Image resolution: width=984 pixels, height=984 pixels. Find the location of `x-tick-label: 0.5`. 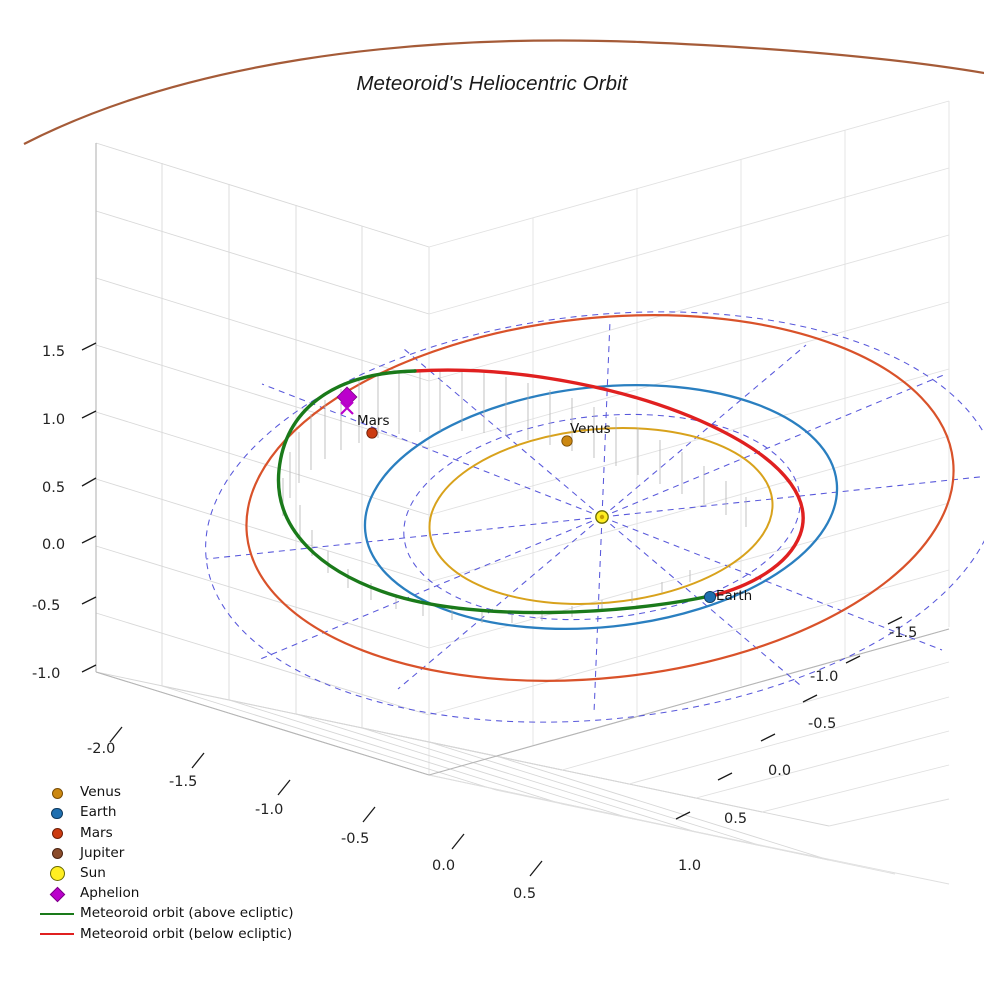

x-tick-label: 0.5 is located at coordinates (525, 894).